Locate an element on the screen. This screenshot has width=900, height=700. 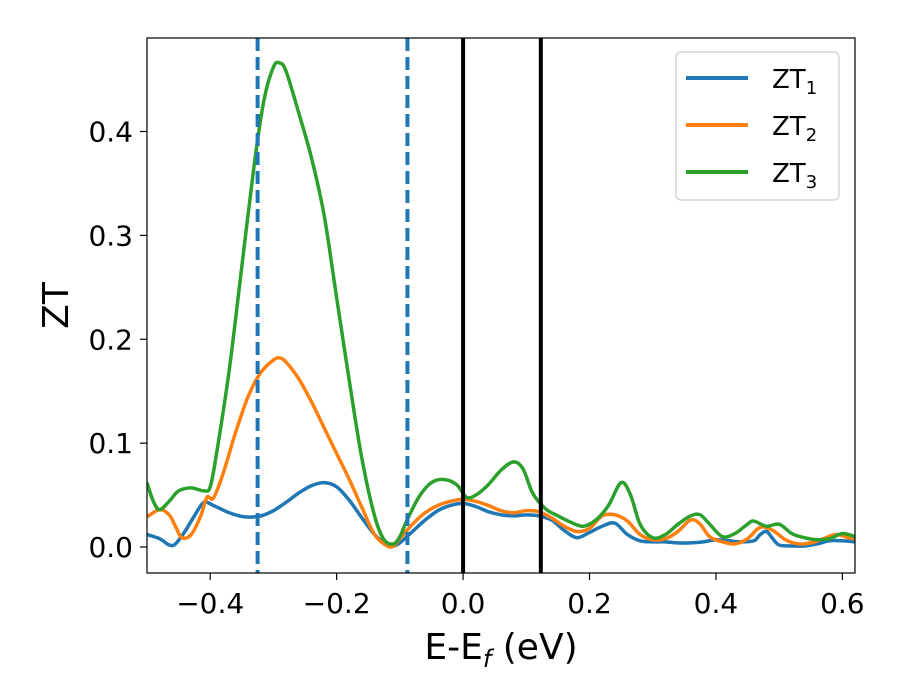
legend-box is located at coordinates (757, 126).